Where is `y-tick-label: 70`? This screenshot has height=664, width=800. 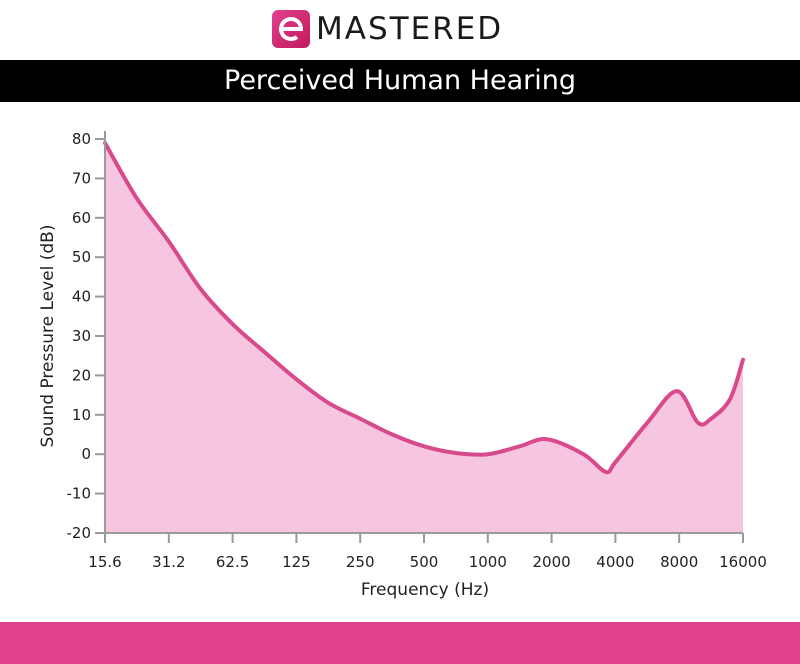 y-tick-label: 70 is located at coordinates (81, 178).